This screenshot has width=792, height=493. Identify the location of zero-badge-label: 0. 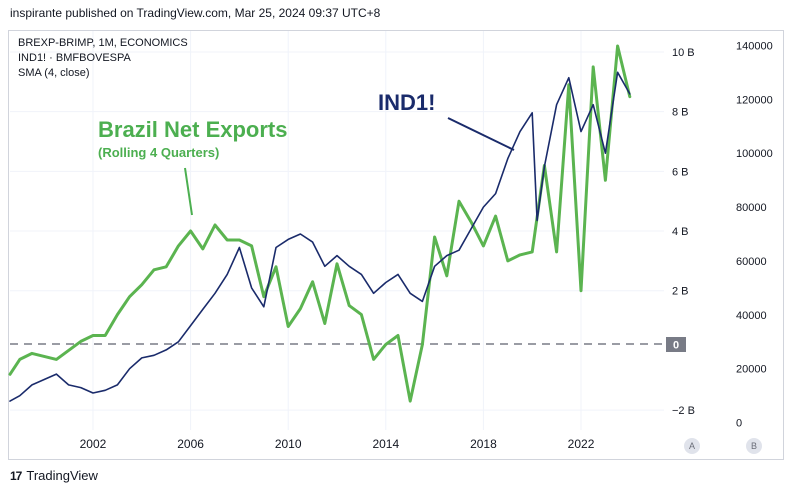
(676, 346).